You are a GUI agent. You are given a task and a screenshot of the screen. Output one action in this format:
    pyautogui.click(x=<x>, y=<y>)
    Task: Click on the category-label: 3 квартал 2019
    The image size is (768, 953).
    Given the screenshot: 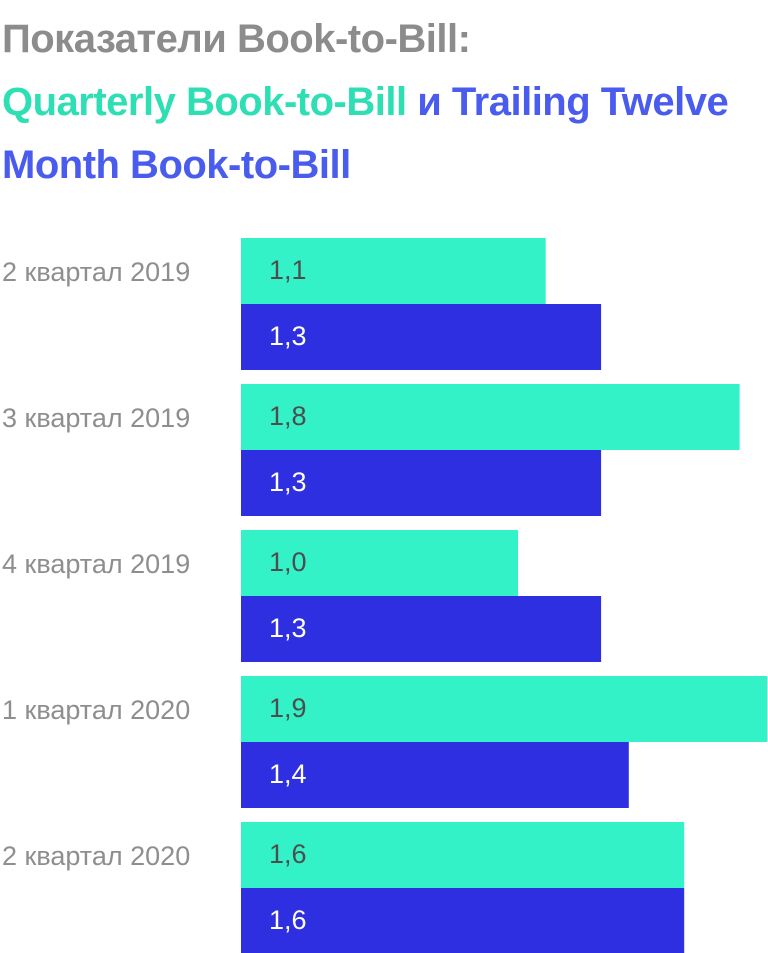 What is the action you would take?
    pyautogui.click(x=96, y=418)
    